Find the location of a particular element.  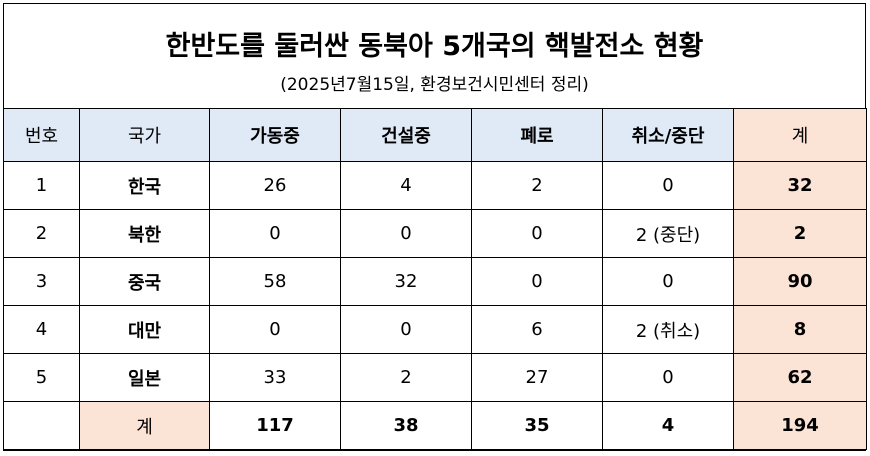

sum-blank-cell is located at coordinates (41, 425).